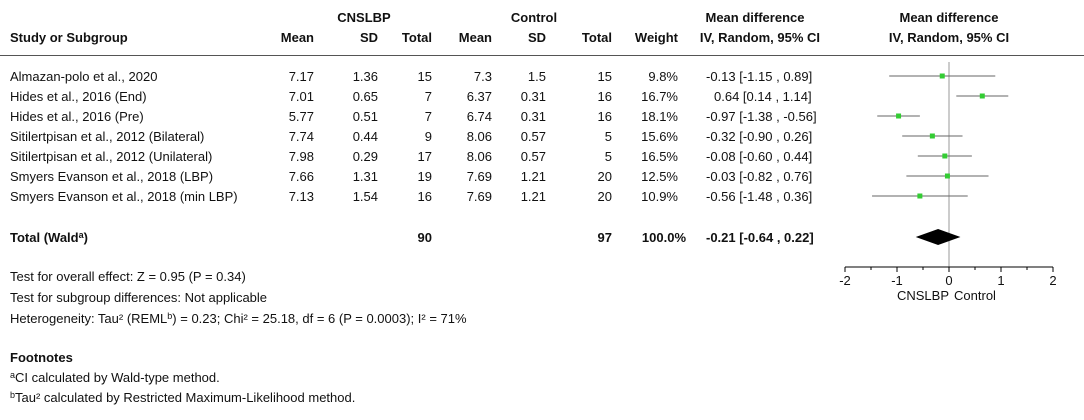  Describe the element at coordinates (78, 96) in the screenshot. I see `study-name: Hides et al., 2016 (End)` at that location.